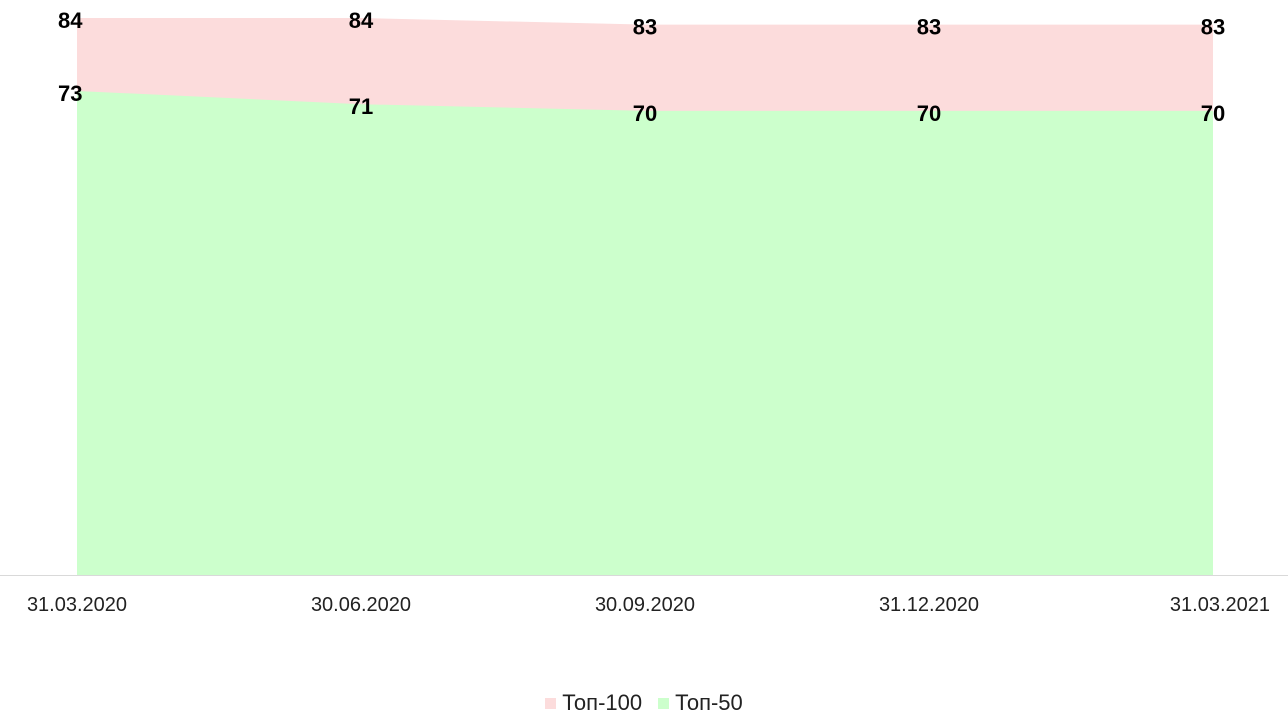 The height and width of the screenshot is (716, 1288). Describe the element at coordinates (664, 703) in the screenshot. I see `legend-swatch-top50` at that location.